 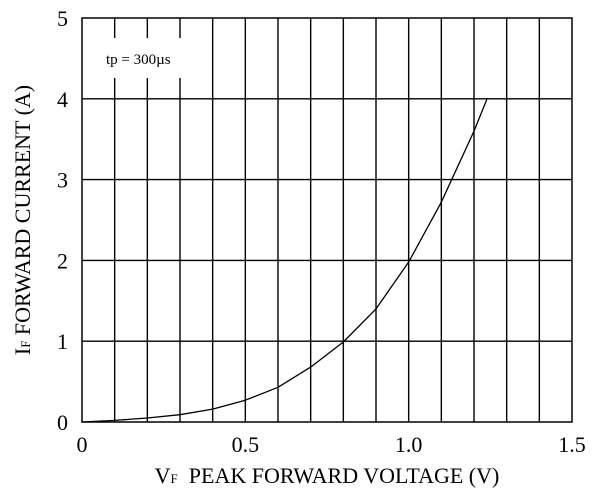 I want to click on x-tick-label: 1.5, so click(x=572, y=444).